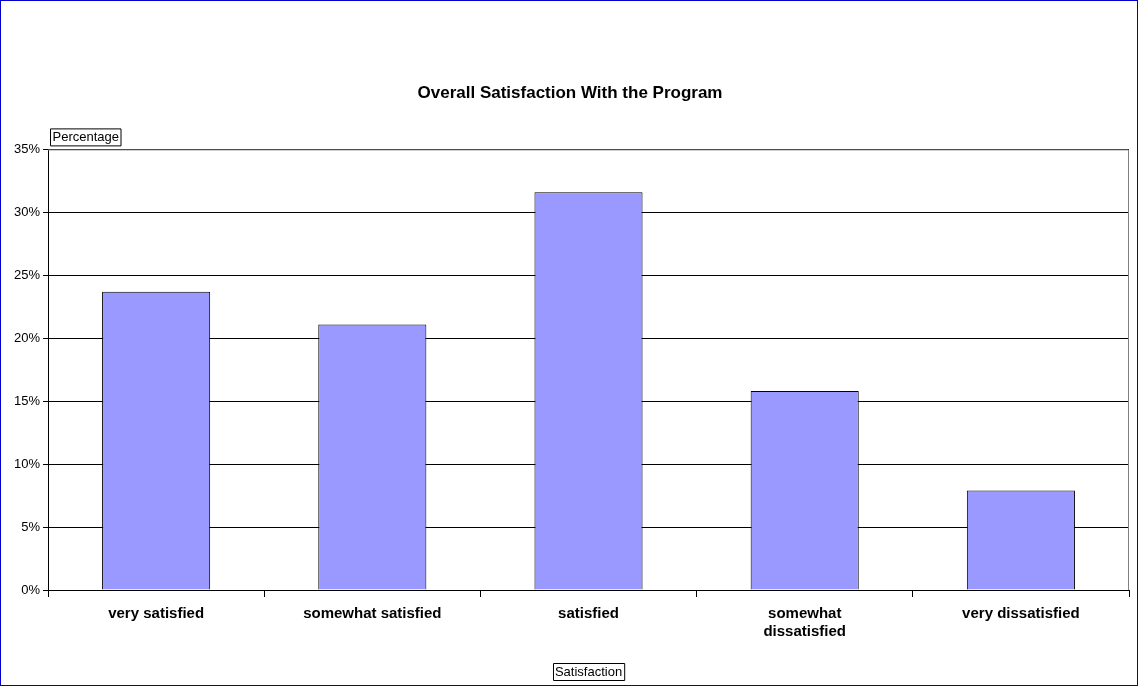 This screenshot has height=686, width=1138. I want to click on y-tick-label: 5%, so click(31, 526).